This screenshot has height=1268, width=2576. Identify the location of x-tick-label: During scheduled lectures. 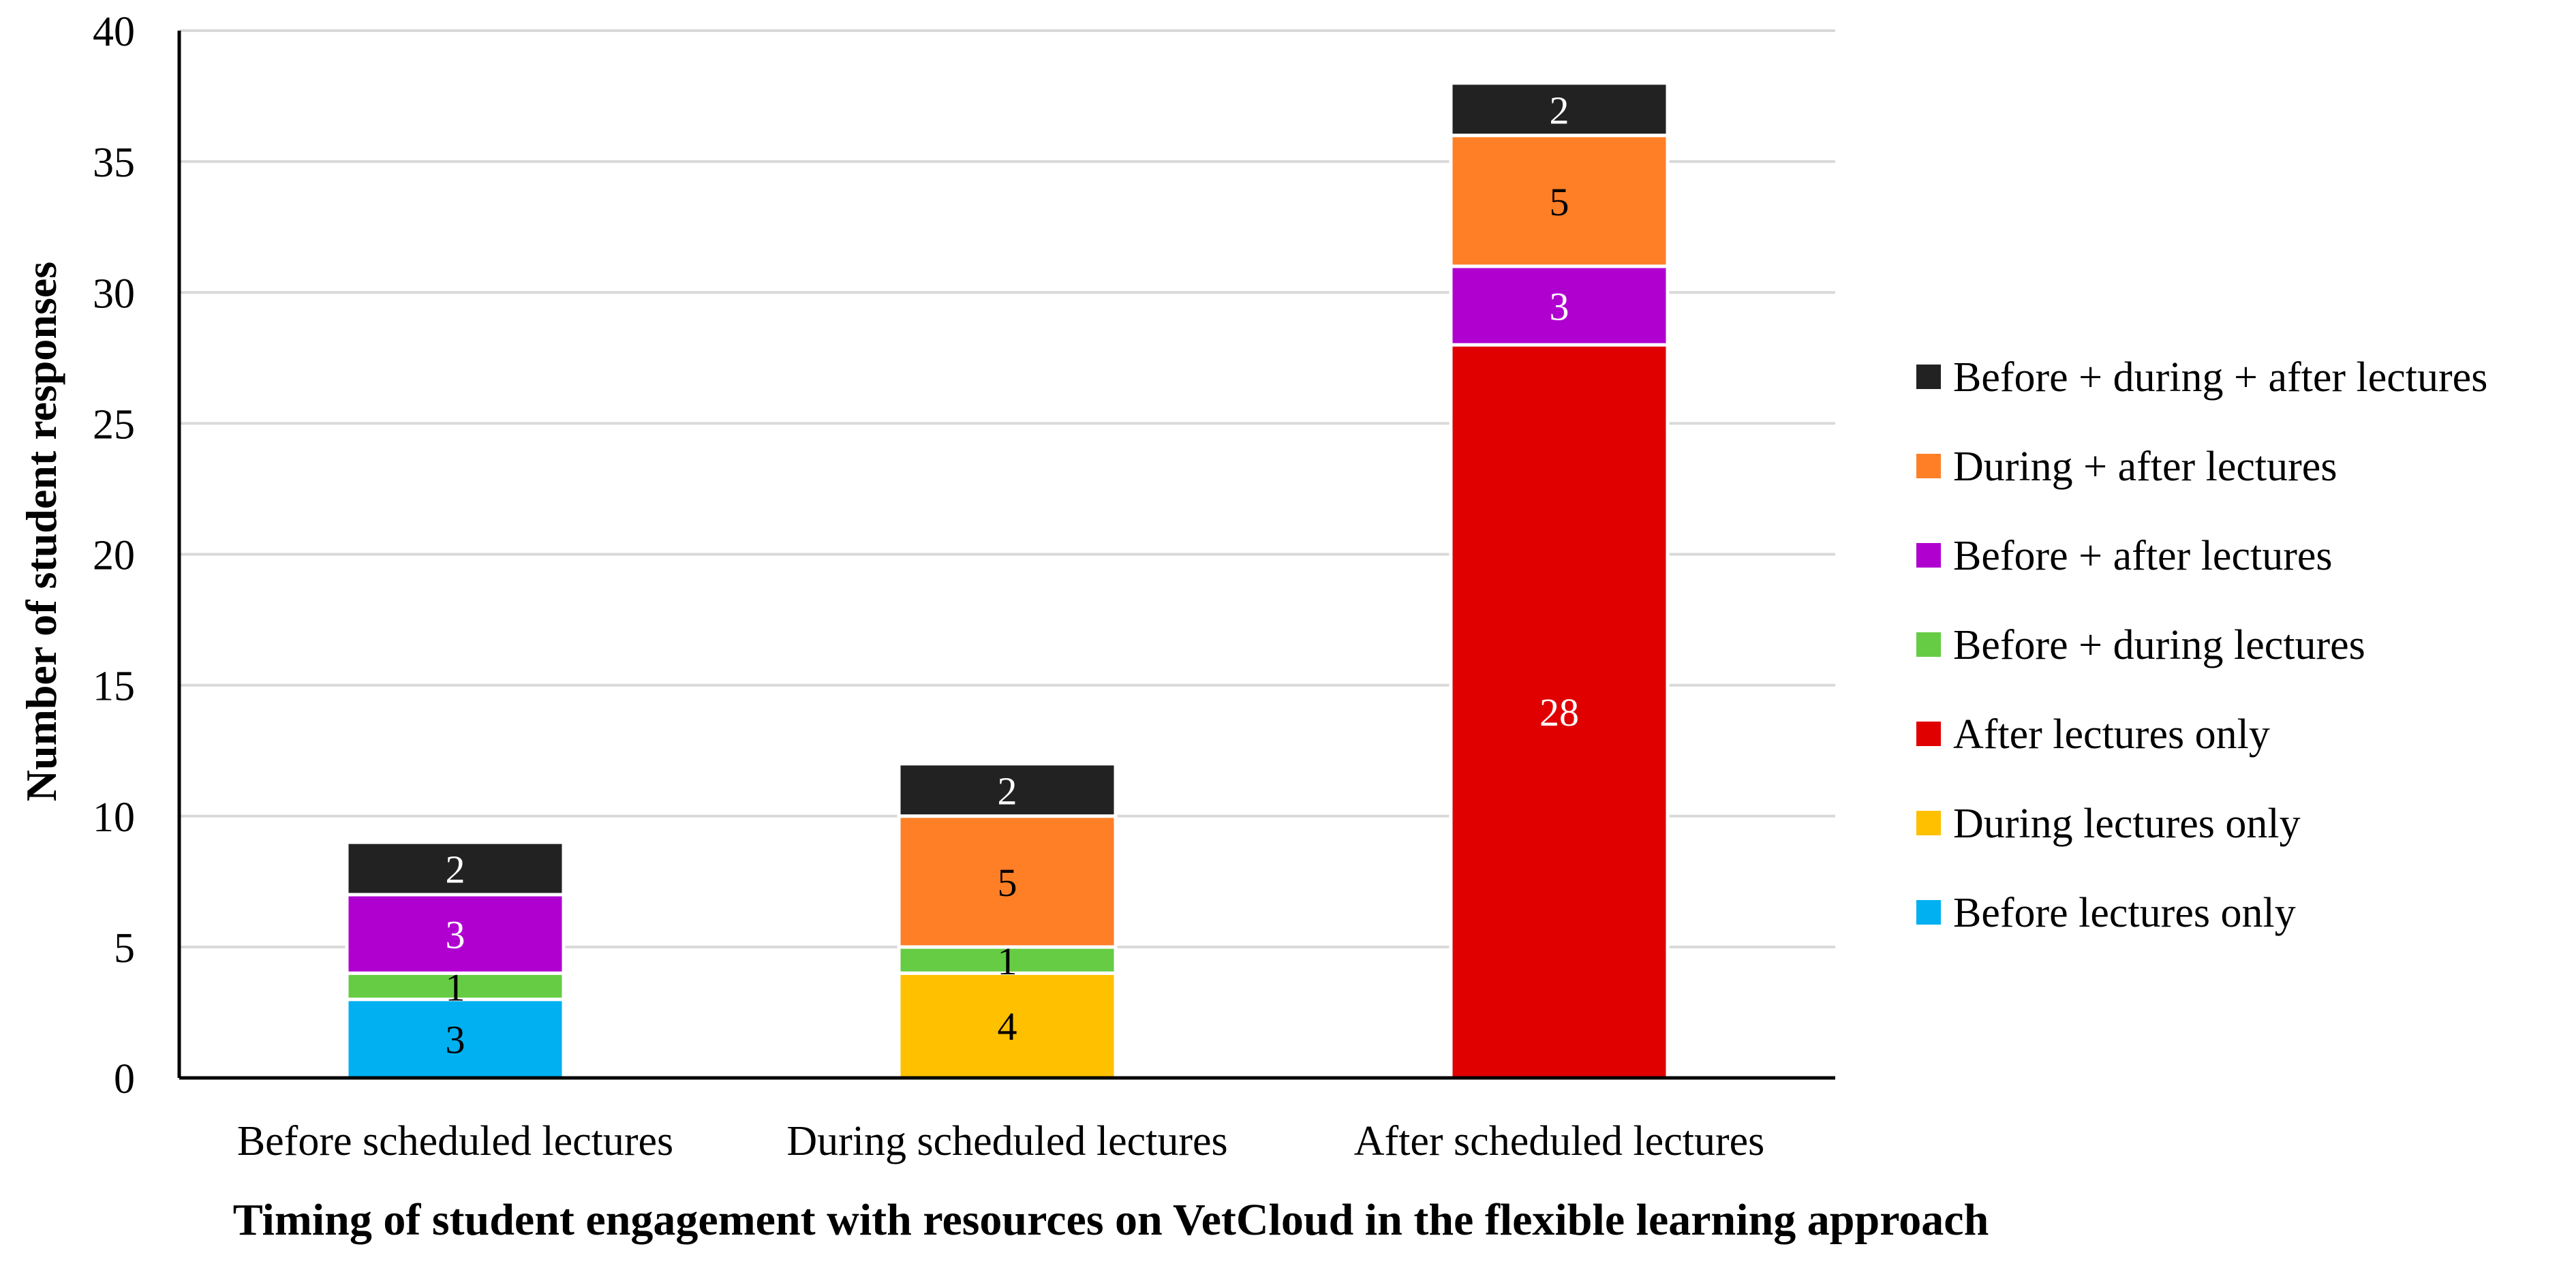
(1006, 1141).